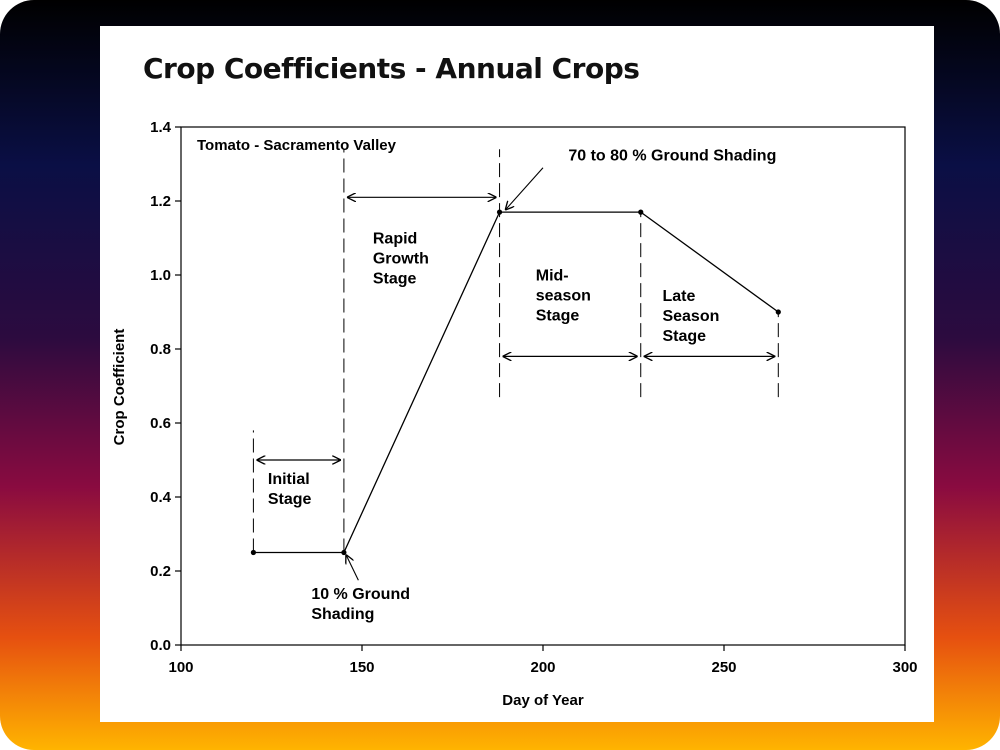 This screenshot has height=750, width=1000. Describe the element at coordinates (552, 276) in the screenshot. I see `annotation-line: Mid-` at that location.